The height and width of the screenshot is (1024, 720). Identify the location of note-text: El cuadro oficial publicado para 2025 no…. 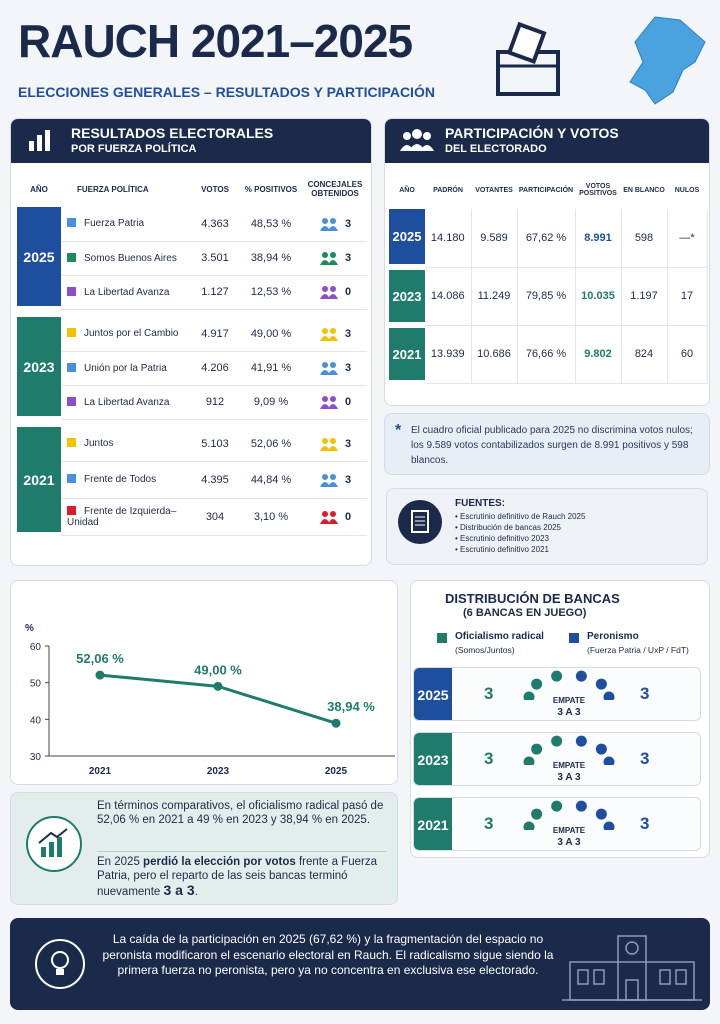
(552, 445).